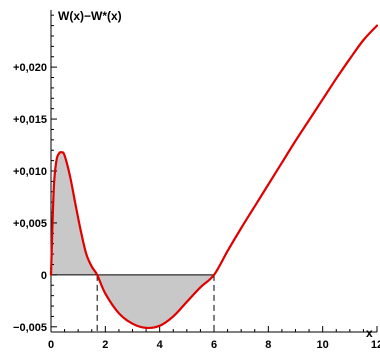 This screenshot has height=352, width=380. What do you see at coordinates (160, 345) in the screenshot?
I see `x-tick-label: 4` at bounding box center [160, 345].